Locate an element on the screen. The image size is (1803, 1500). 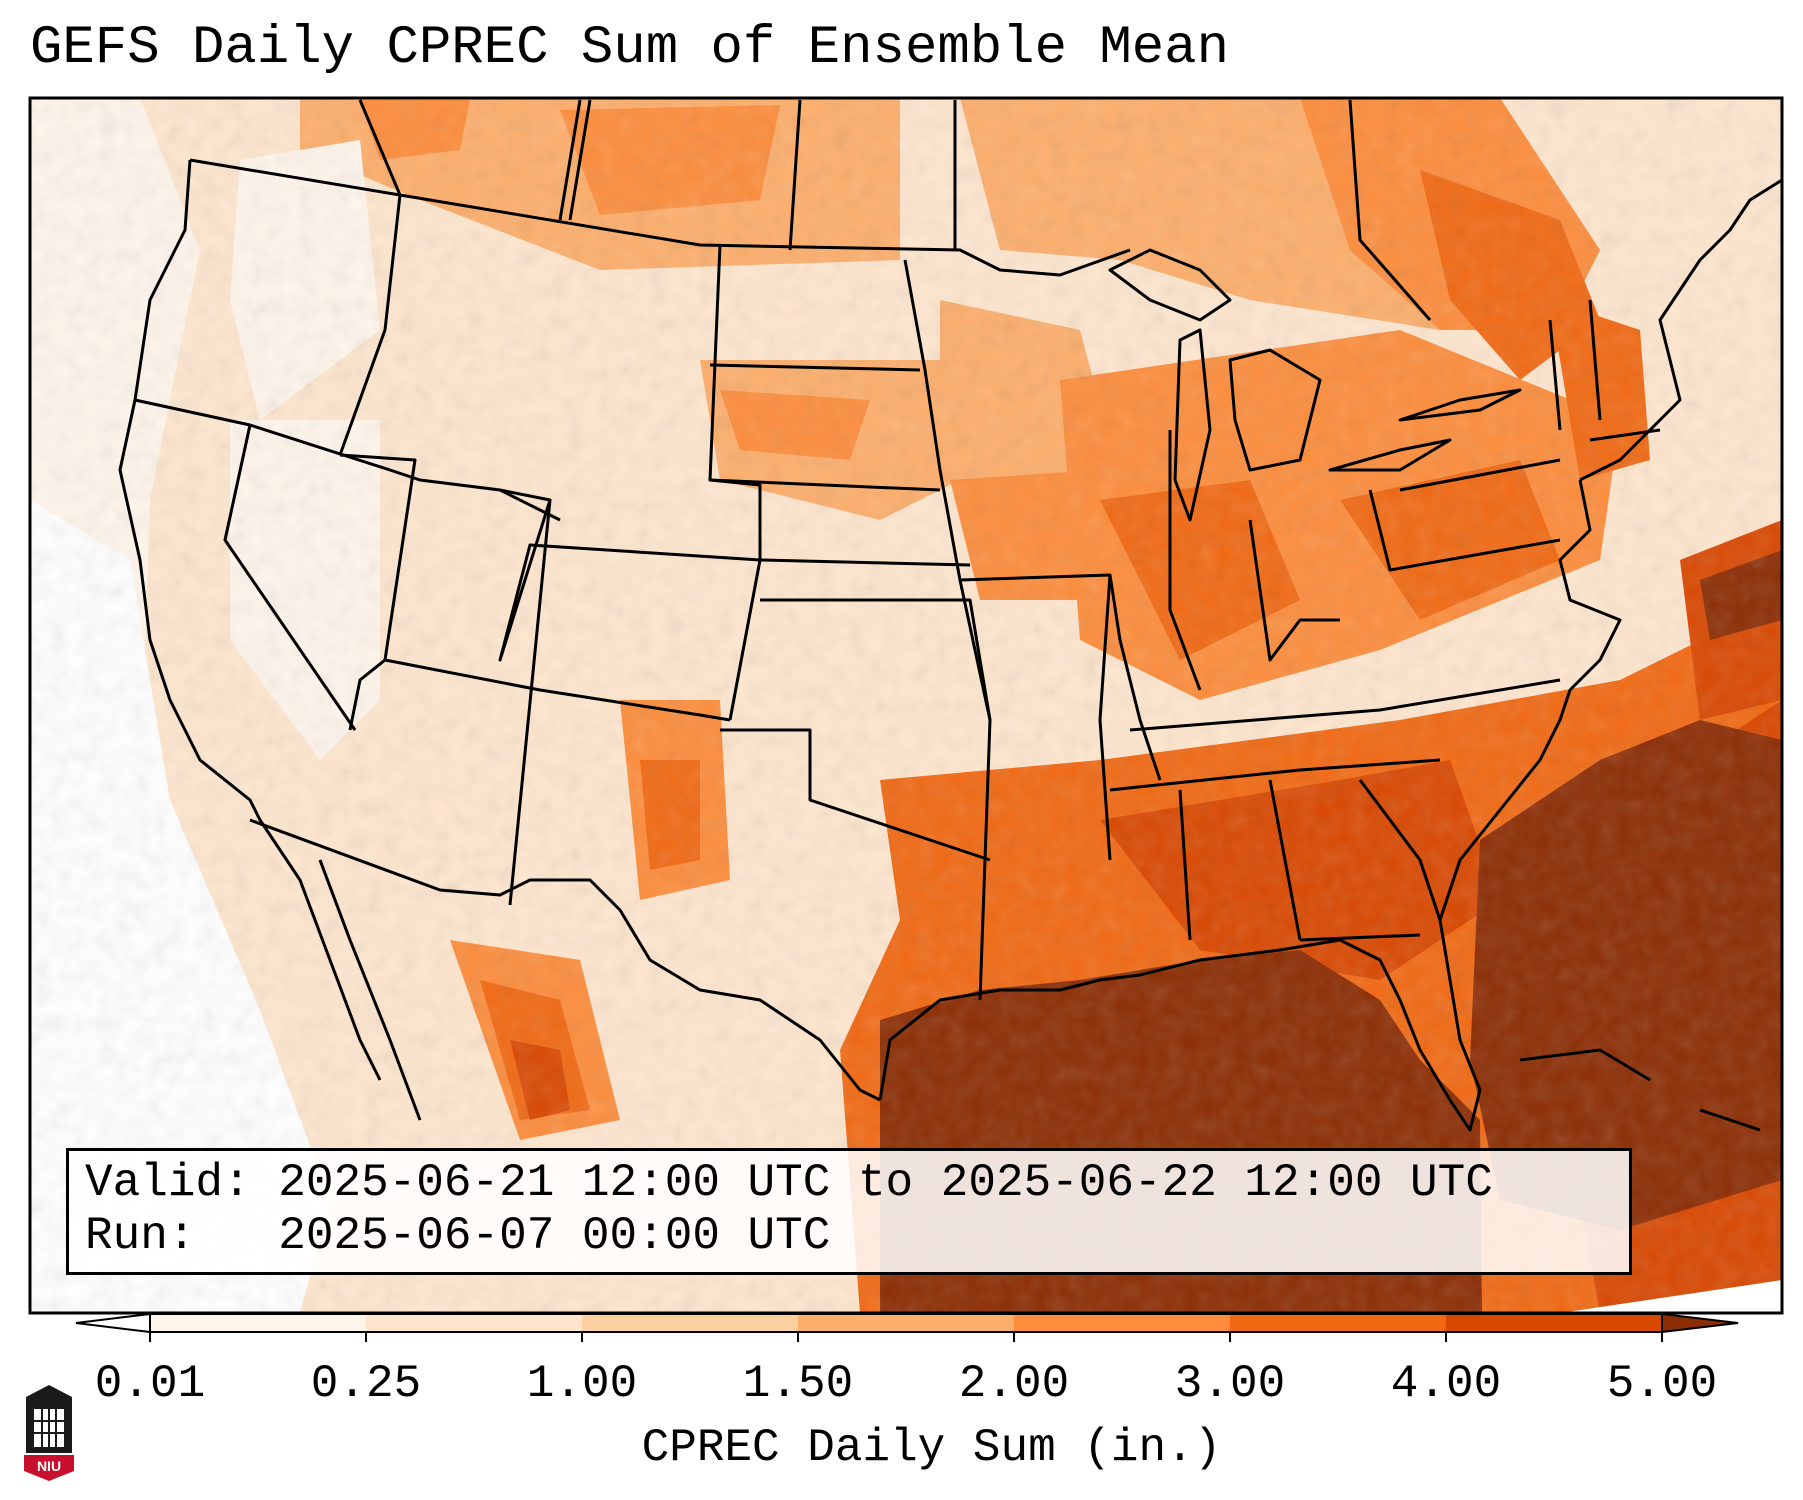
colorbar-tick-6: 4.00 is located at coordinates (1446, 1384).